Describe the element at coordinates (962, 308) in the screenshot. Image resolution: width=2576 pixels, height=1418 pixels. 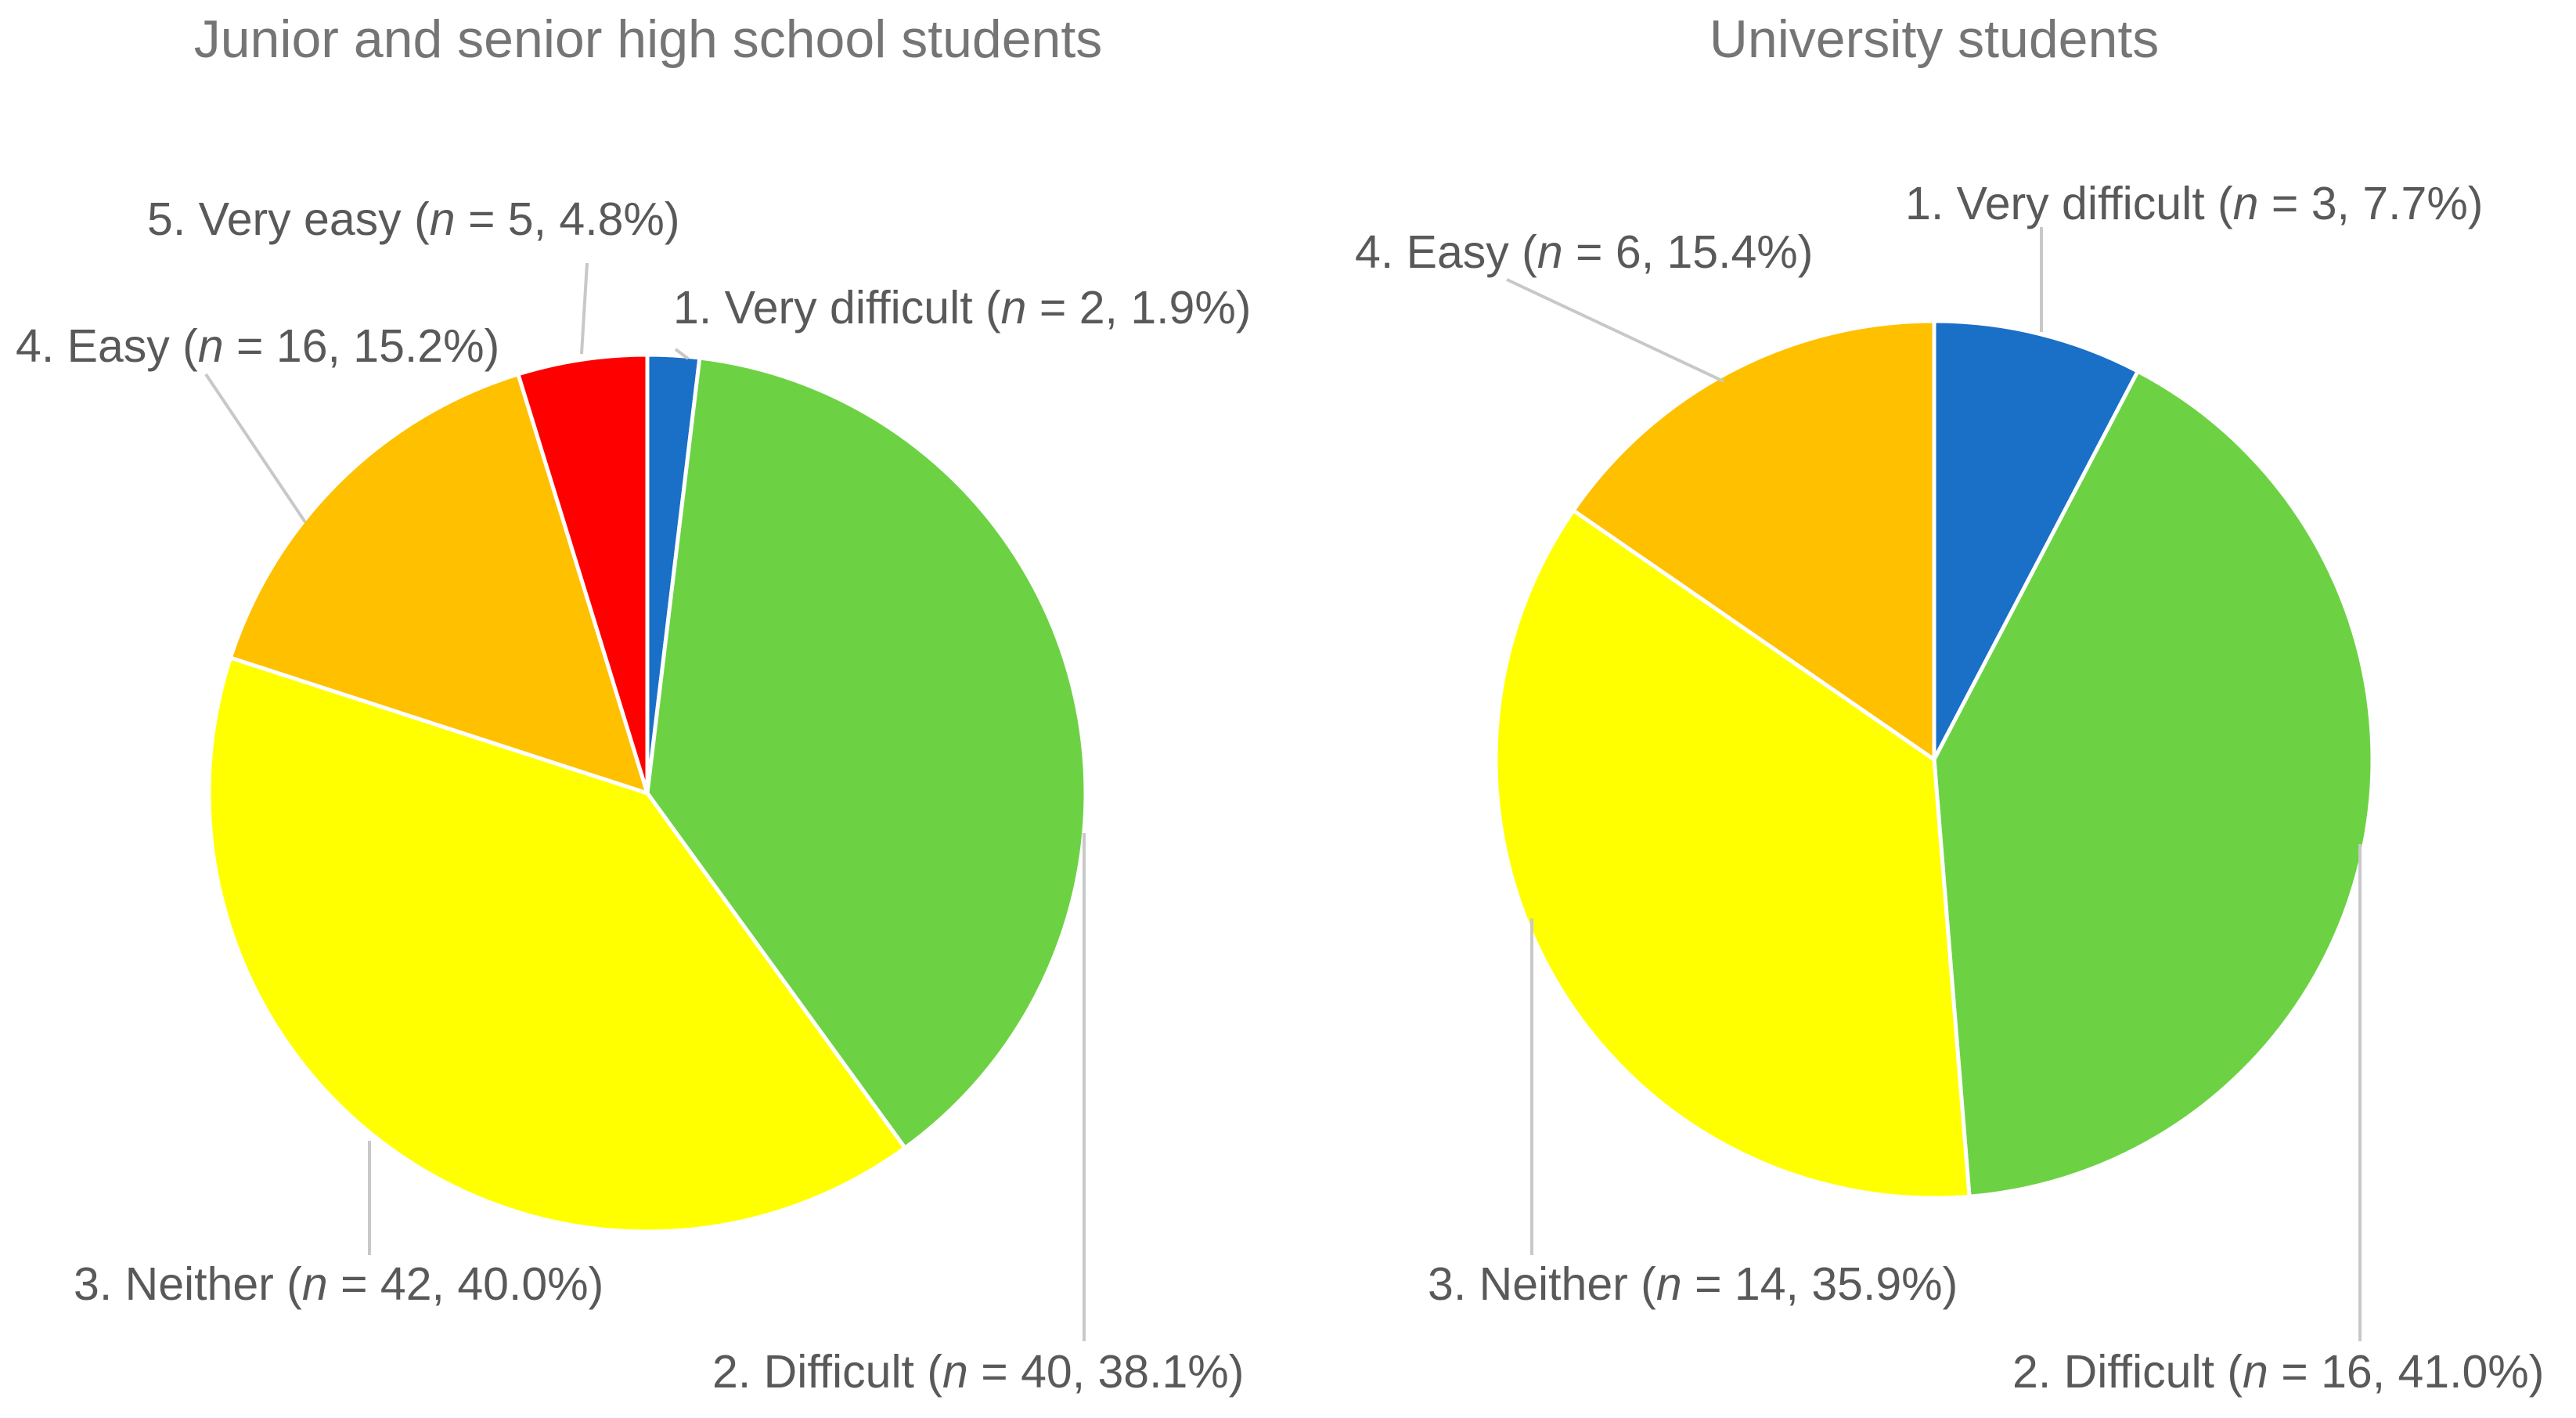
I see `data-label: 1. Very difficult (n = 2, 1.9%)` at that location.